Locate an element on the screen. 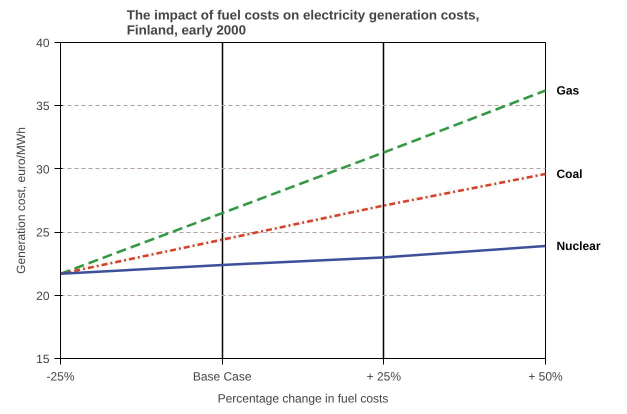 The width and height of the screenshot is (627, 414). y-tick-label: 35 is located at coordinates (43, 106).